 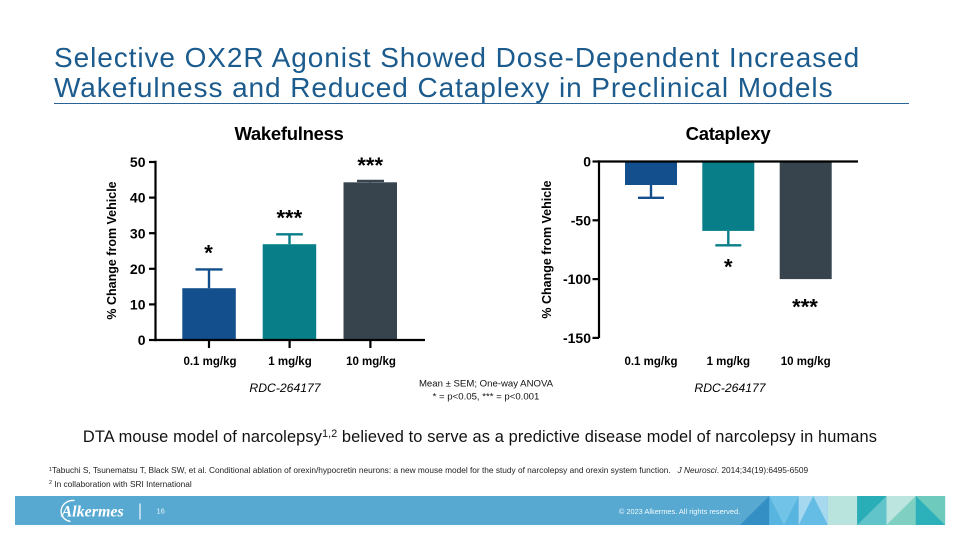 I want to click on svg-text: 10, so click(x=138, y=305).